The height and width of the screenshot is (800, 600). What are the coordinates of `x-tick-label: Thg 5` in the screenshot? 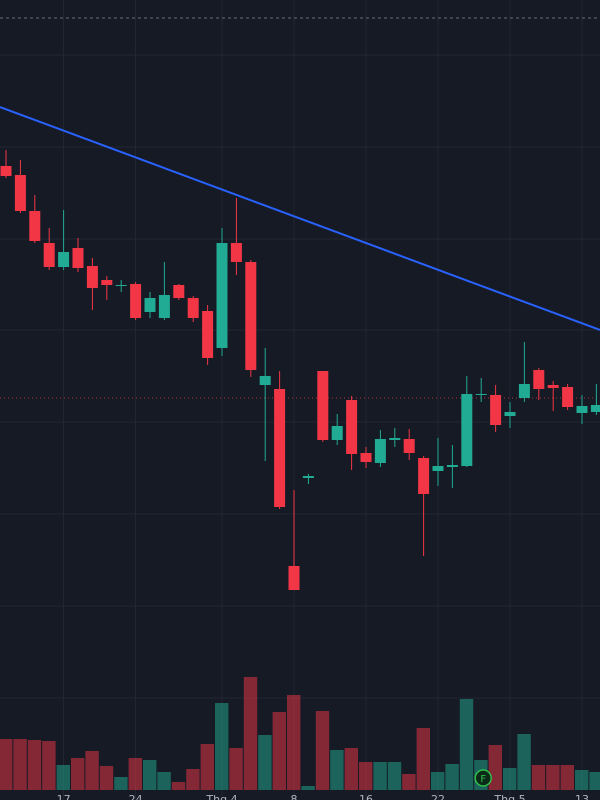 It's located at (509, 796).